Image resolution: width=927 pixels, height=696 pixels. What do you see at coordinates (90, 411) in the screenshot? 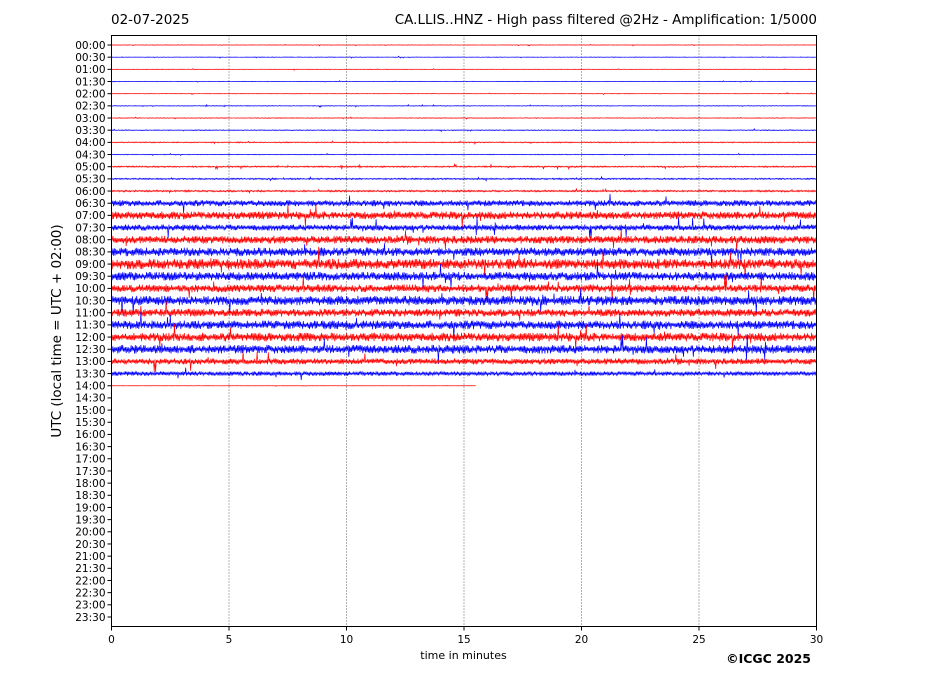
I see `y-tick-label: 15:00` at bounding box center [90, 411].